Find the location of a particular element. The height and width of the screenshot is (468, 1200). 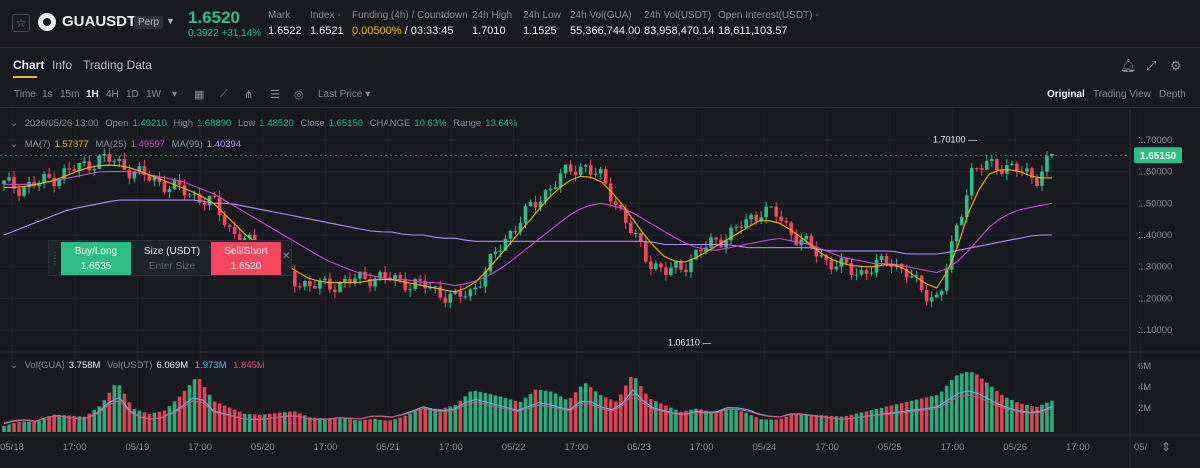

stat-value: 1.6521 is located at coordinates (327, 31).